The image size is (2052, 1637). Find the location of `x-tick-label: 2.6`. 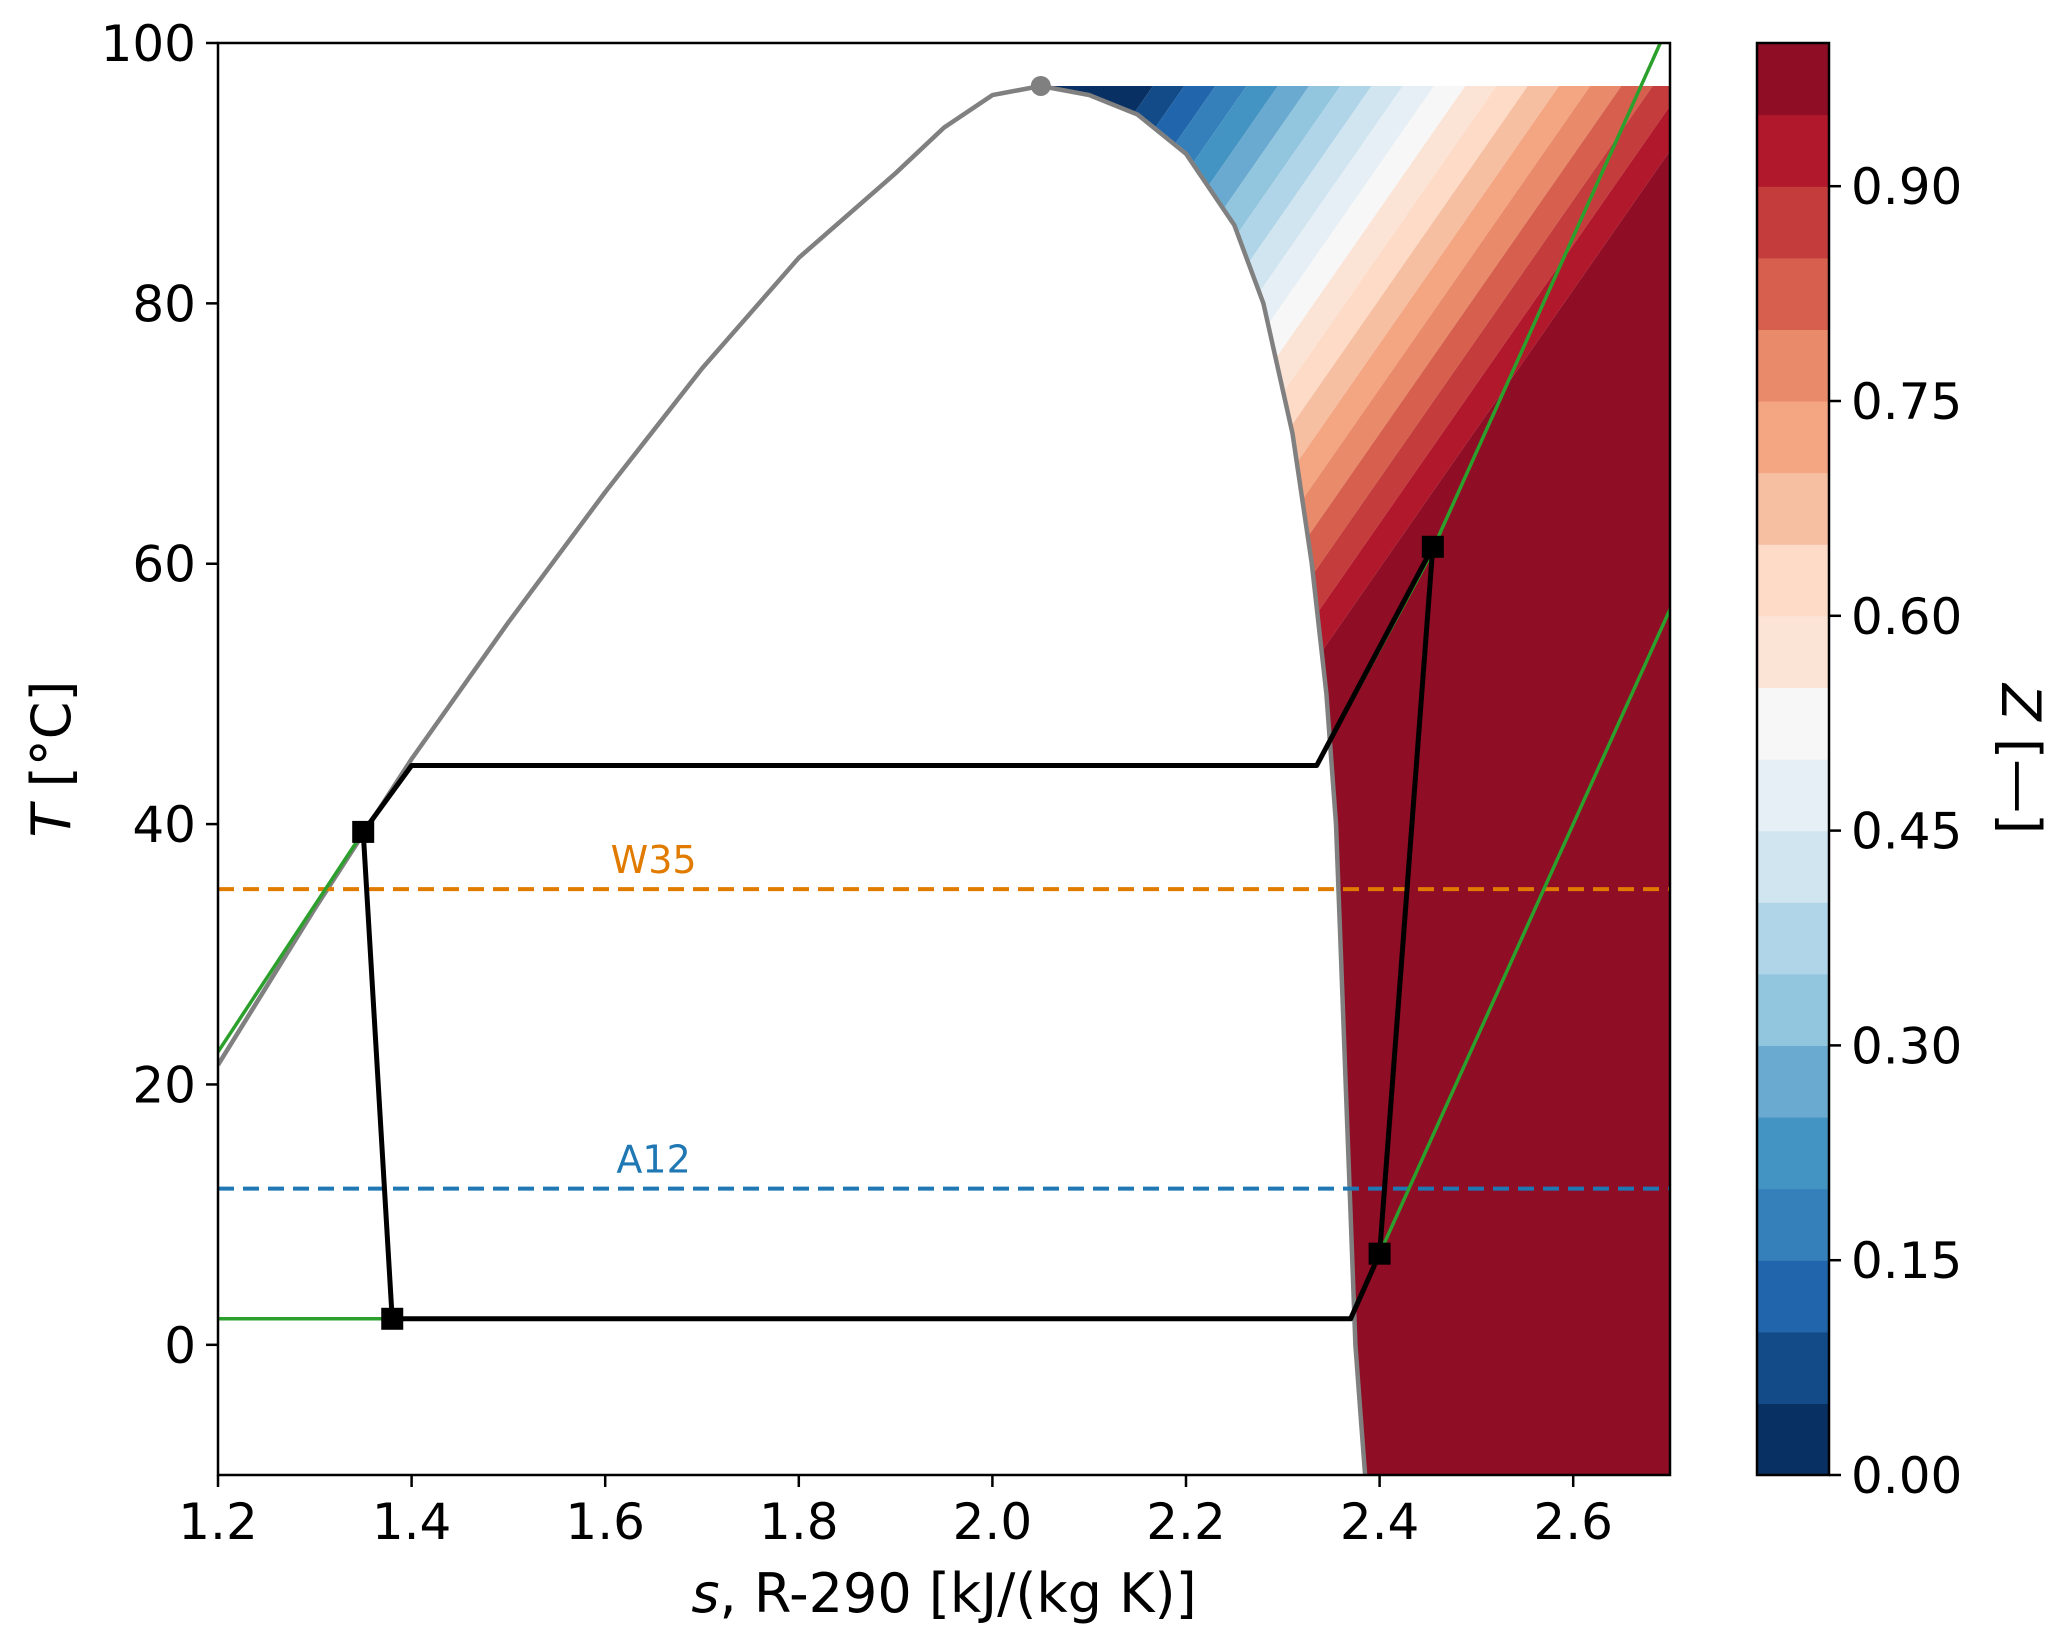

x-tick-label: 2.6 is located at coordinates (1573, 1522).